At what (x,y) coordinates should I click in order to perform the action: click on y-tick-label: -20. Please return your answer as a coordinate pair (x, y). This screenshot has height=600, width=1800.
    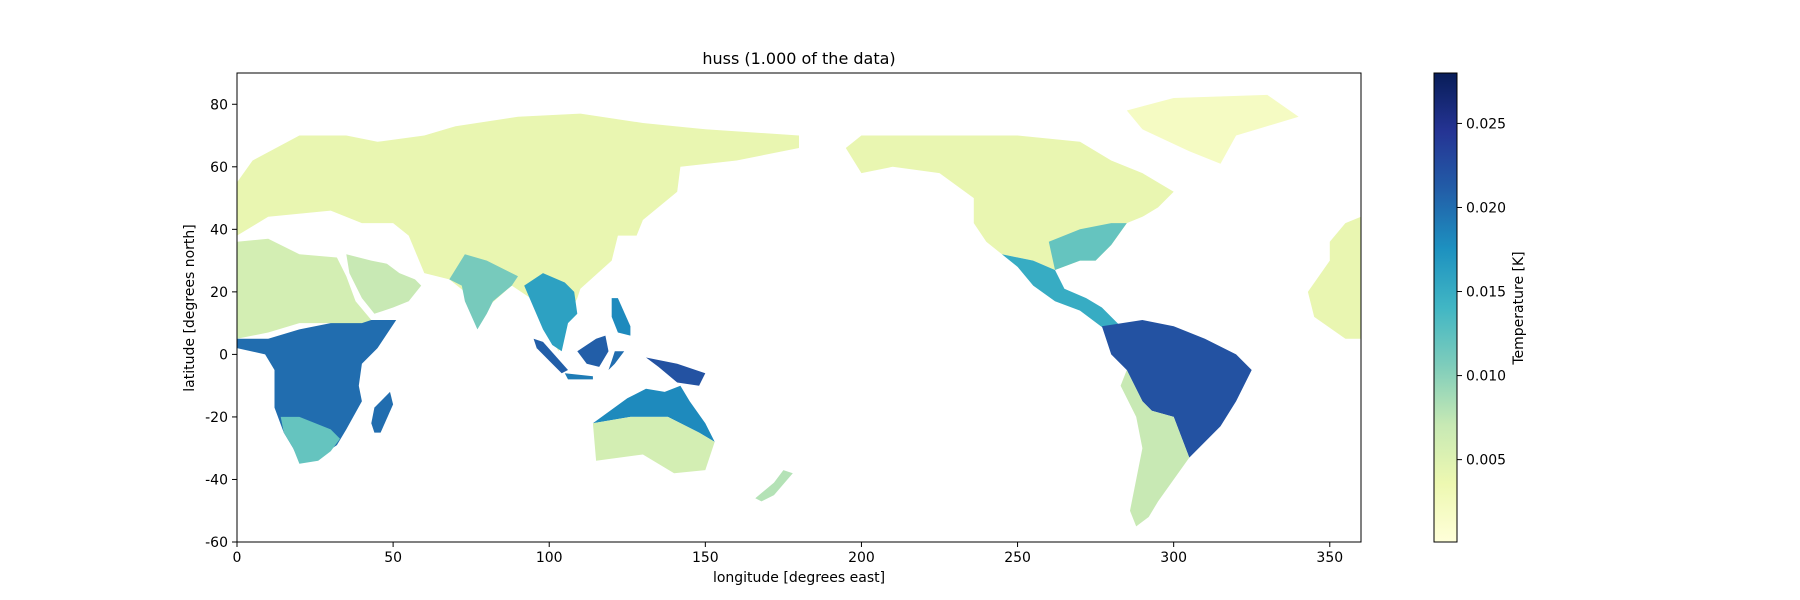
    Looking at the image, I should click on (216, 418).